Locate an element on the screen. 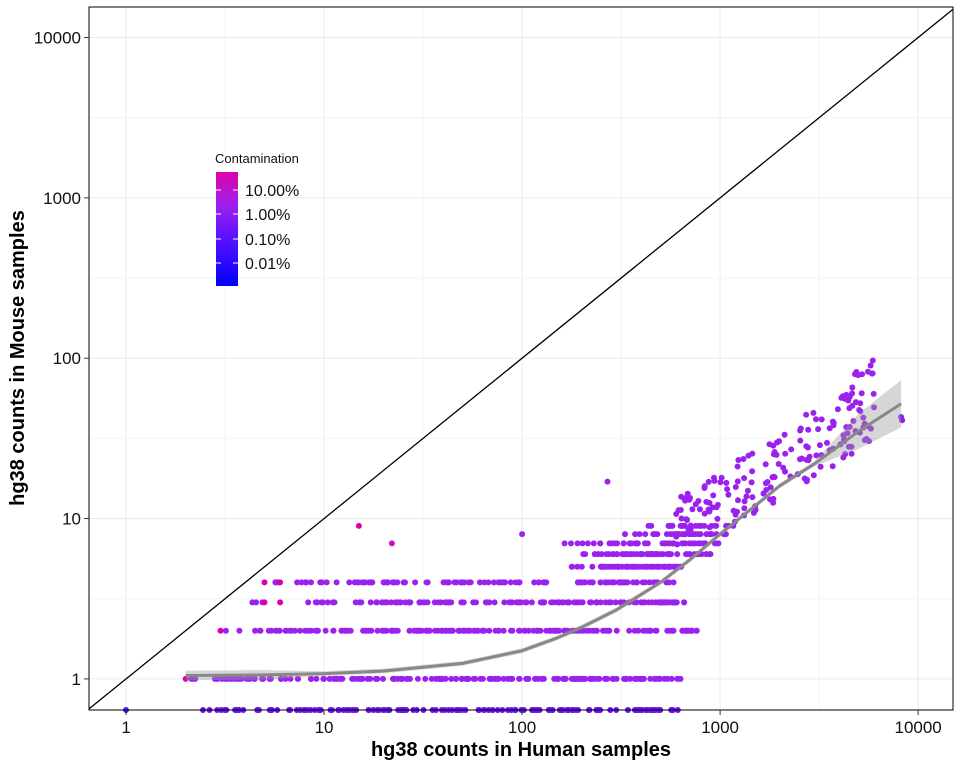 This screenshot has height=768, width=960. x-tick-label: 1000 is located at coordinates (720, 727).